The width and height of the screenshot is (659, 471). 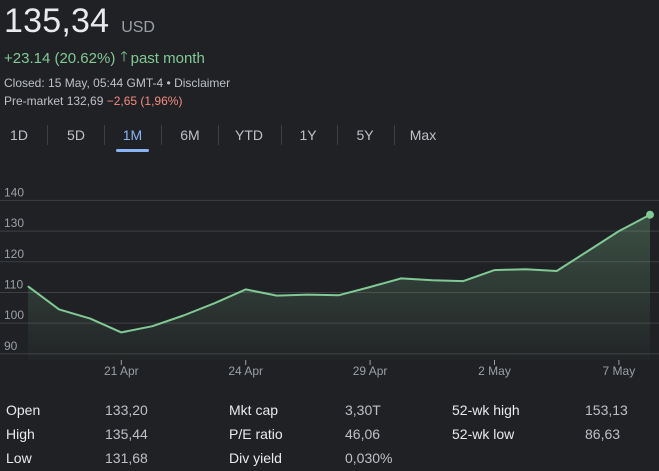 What do you see at coordinates (606, 410) in the screenshot?
I see `stat-value-52wk-high: 153,13` at bounding box center [606, 410].